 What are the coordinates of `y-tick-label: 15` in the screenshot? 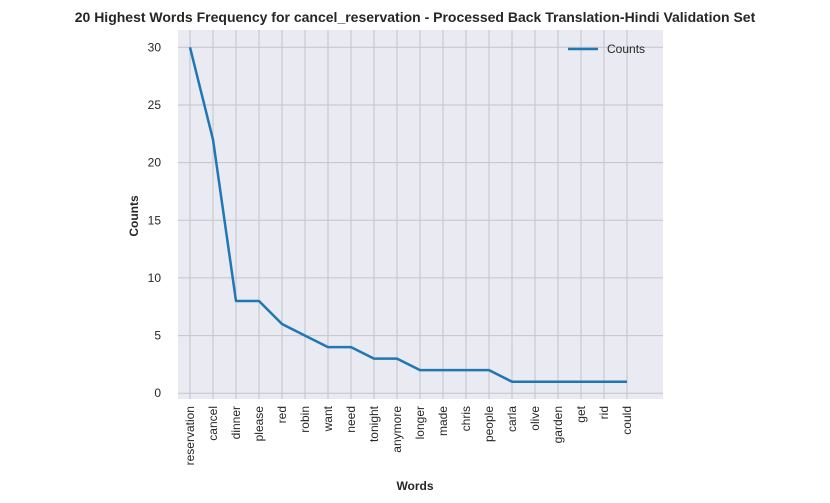 It's located at (155, 220).